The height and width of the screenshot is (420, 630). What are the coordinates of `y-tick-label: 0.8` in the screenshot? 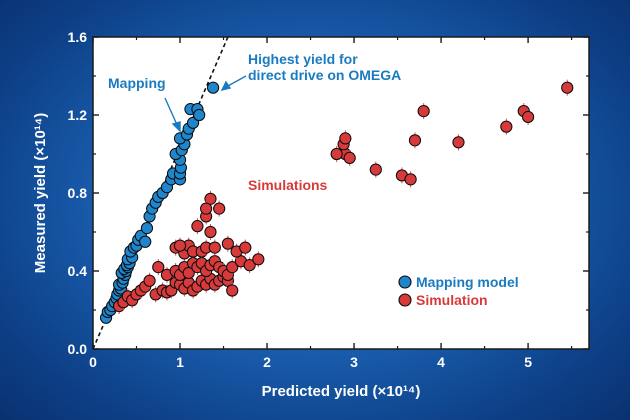 It's located at (78, 193).